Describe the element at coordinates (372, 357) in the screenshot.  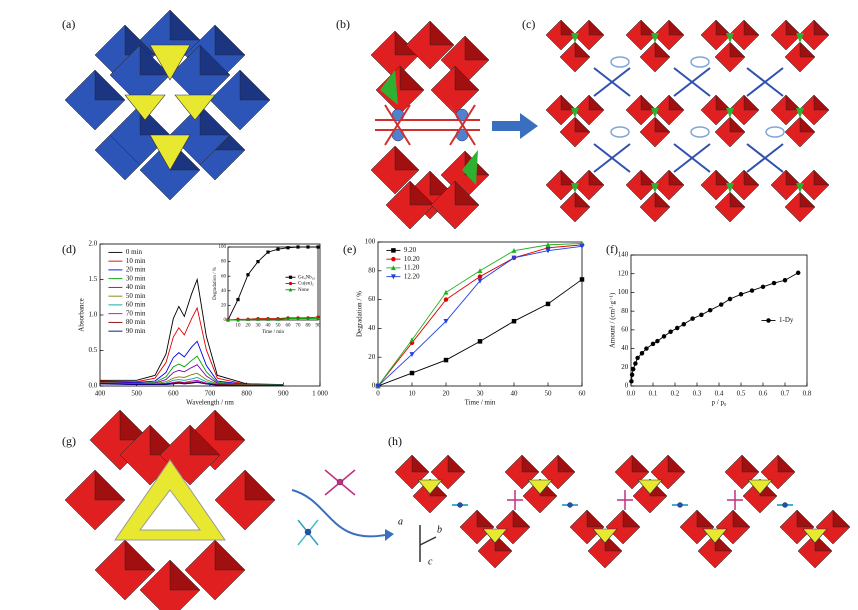
I see `y-tick-label: 20` at that location.